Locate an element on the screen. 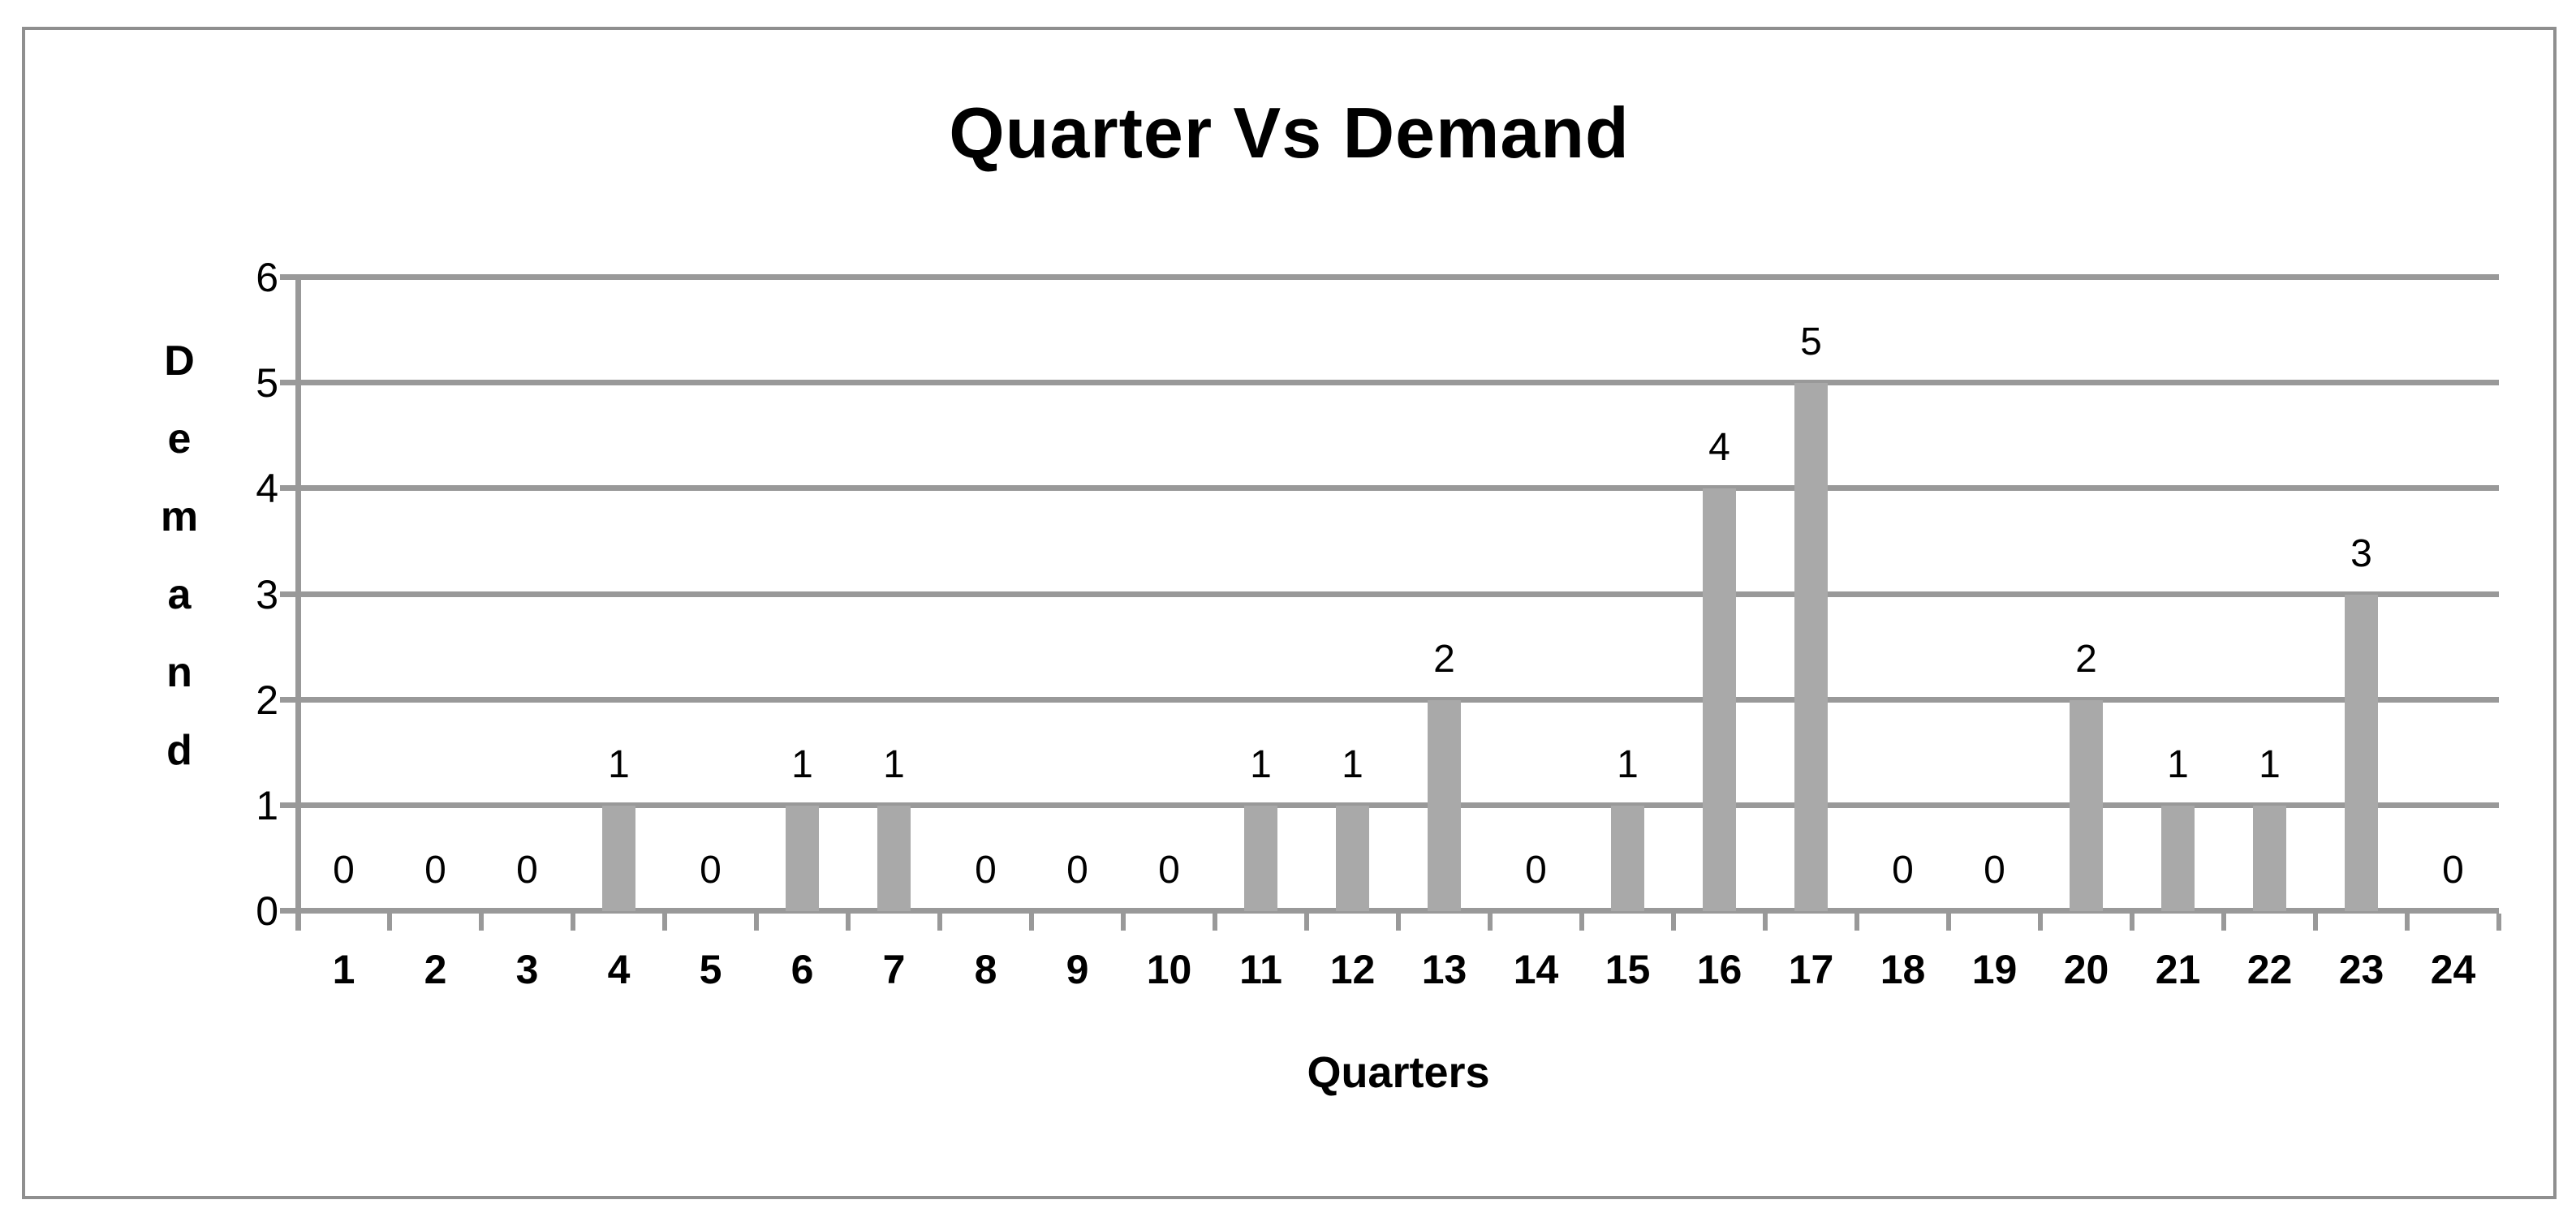  y-axis-title-char-1: e is located at coordinates (180, 438).